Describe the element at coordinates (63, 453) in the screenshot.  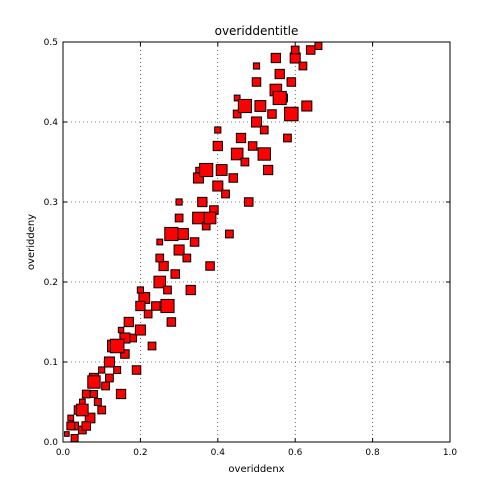
I see `x-tick-label: 0.0` at that location.